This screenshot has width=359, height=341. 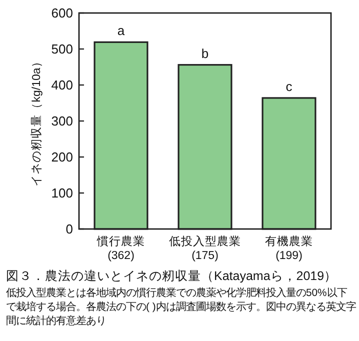 I want to click on text: 図３．農法の違いとイネの籾収量（Katayamaら，2019）, so click(x=172, y=276).